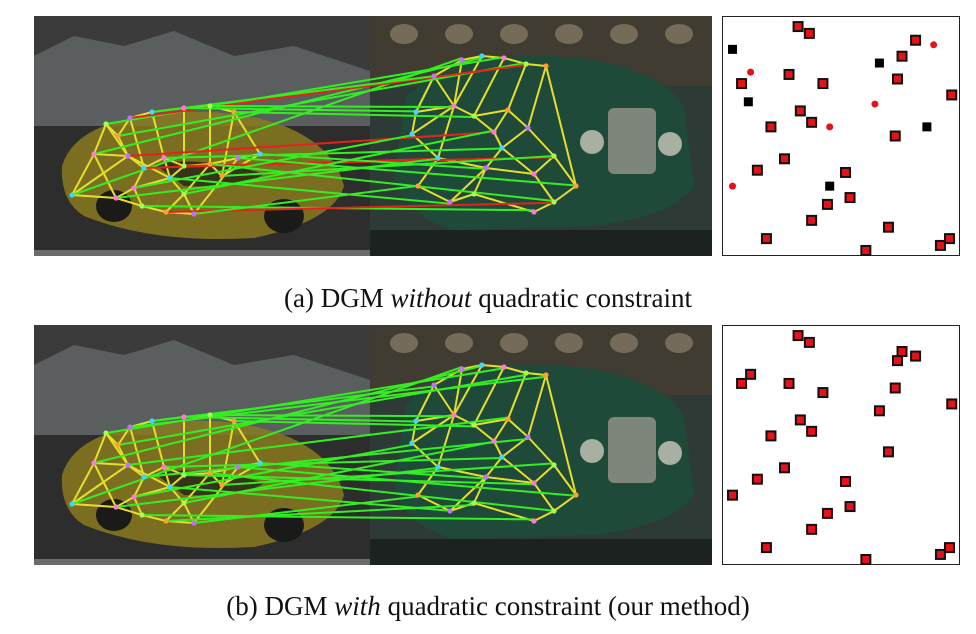 This screenshot has width=976, height=634. What do you see at coordinates (592, 451) in the screenshot?
I see `headlight-shape` at bounding box center [592, 451].